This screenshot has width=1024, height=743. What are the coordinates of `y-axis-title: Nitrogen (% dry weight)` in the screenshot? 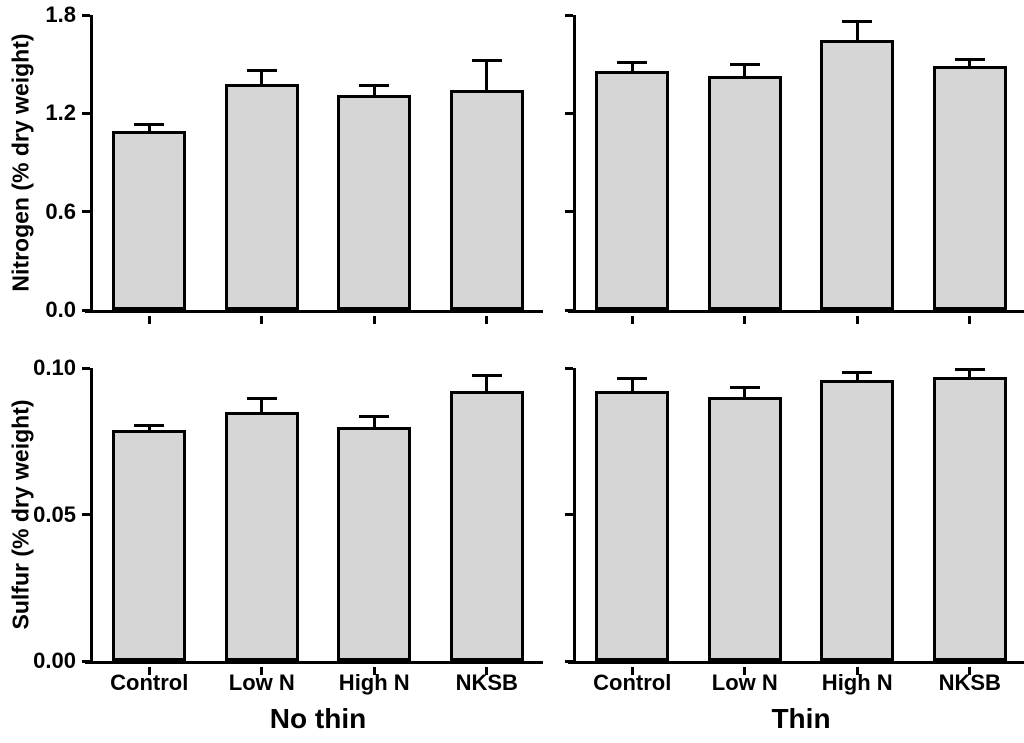 It's located at (21, 162).